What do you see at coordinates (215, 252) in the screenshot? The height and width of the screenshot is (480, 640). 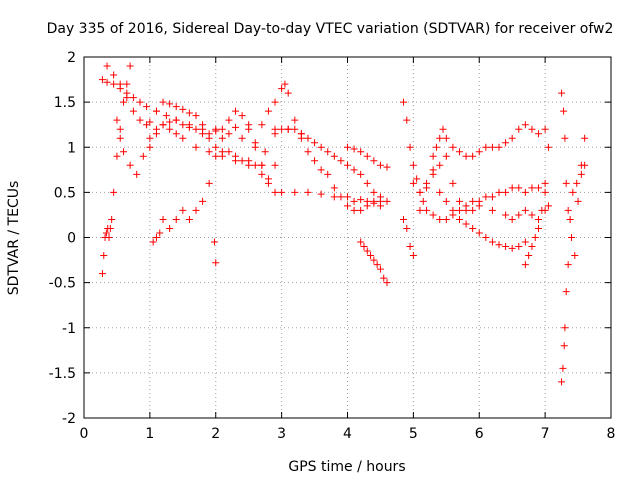 I see `series-isolated` at bounding box center [215, 252].